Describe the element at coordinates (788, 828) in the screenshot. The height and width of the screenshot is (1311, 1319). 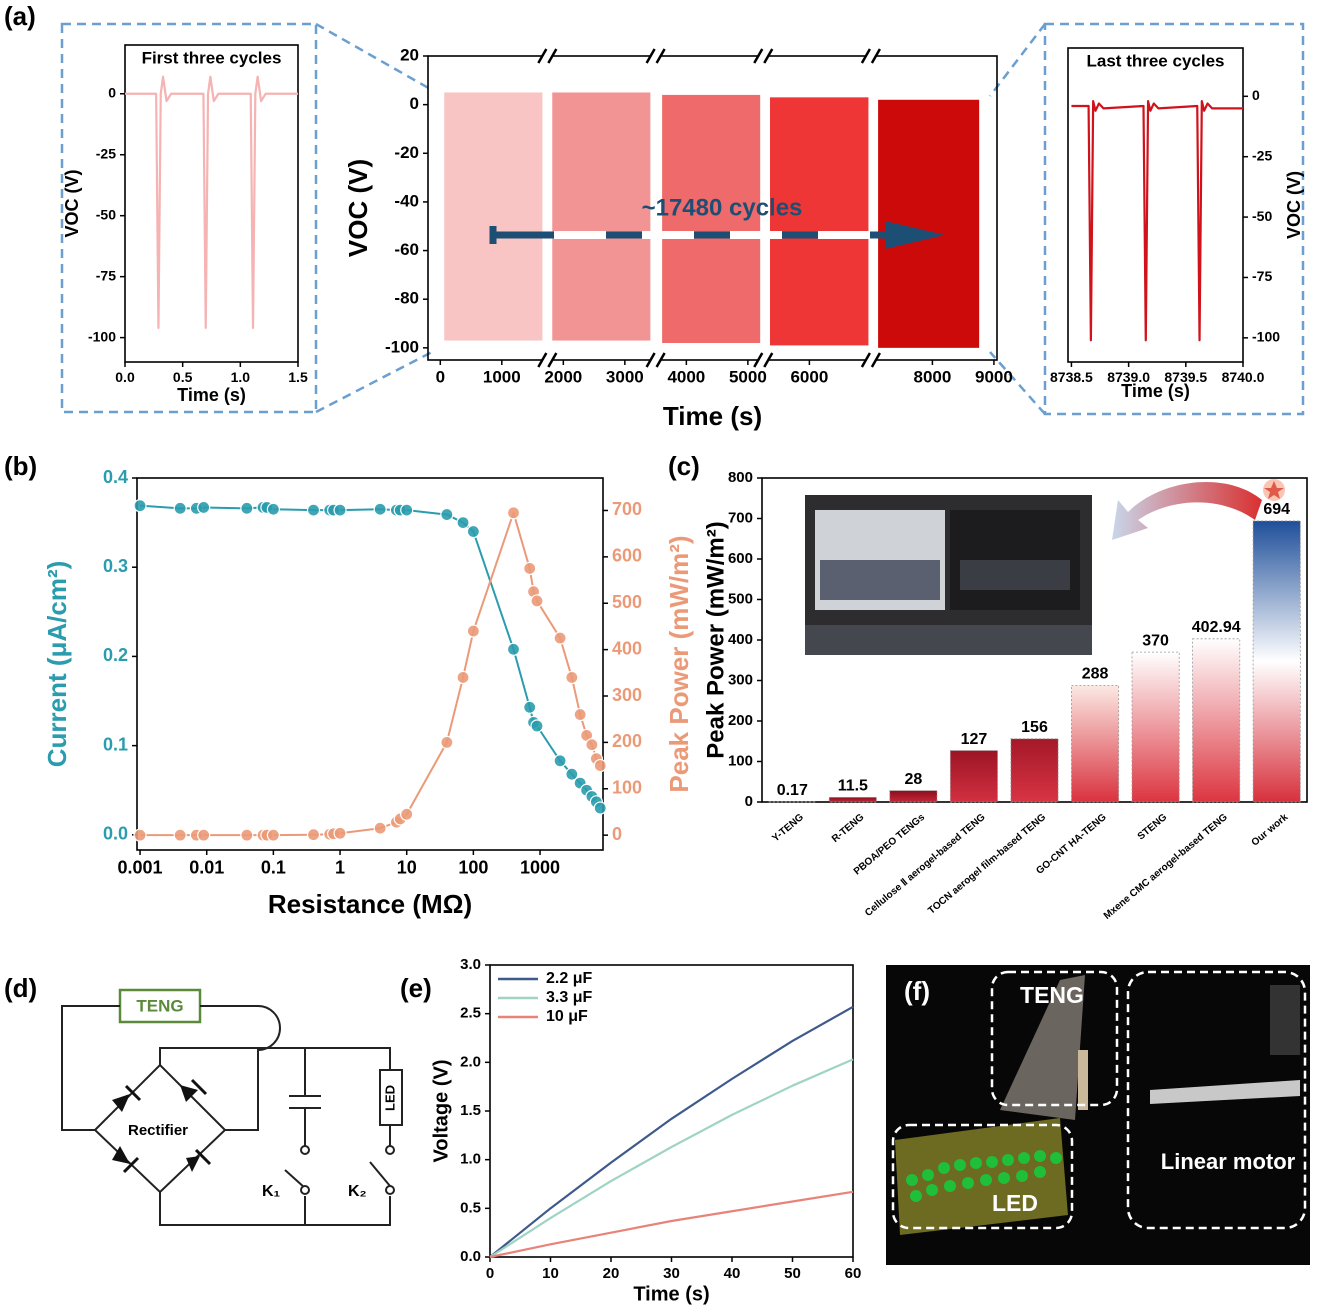
I see `x-tick-label: Y-TENG` at that location.